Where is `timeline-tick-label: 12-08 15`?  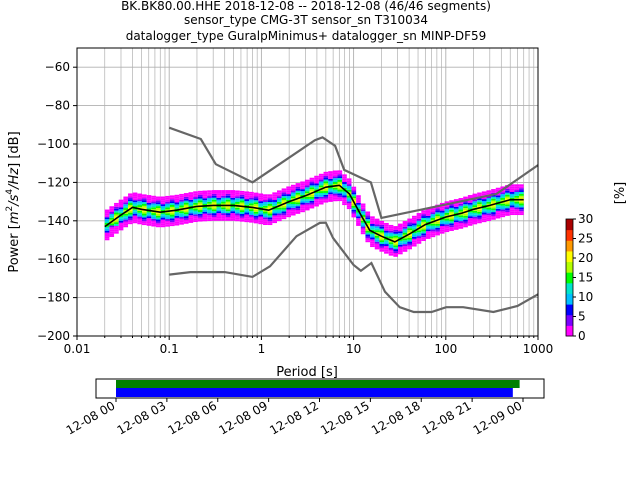 timeline-tick-label: 12-08 15 is located at coordinates (345, 417).